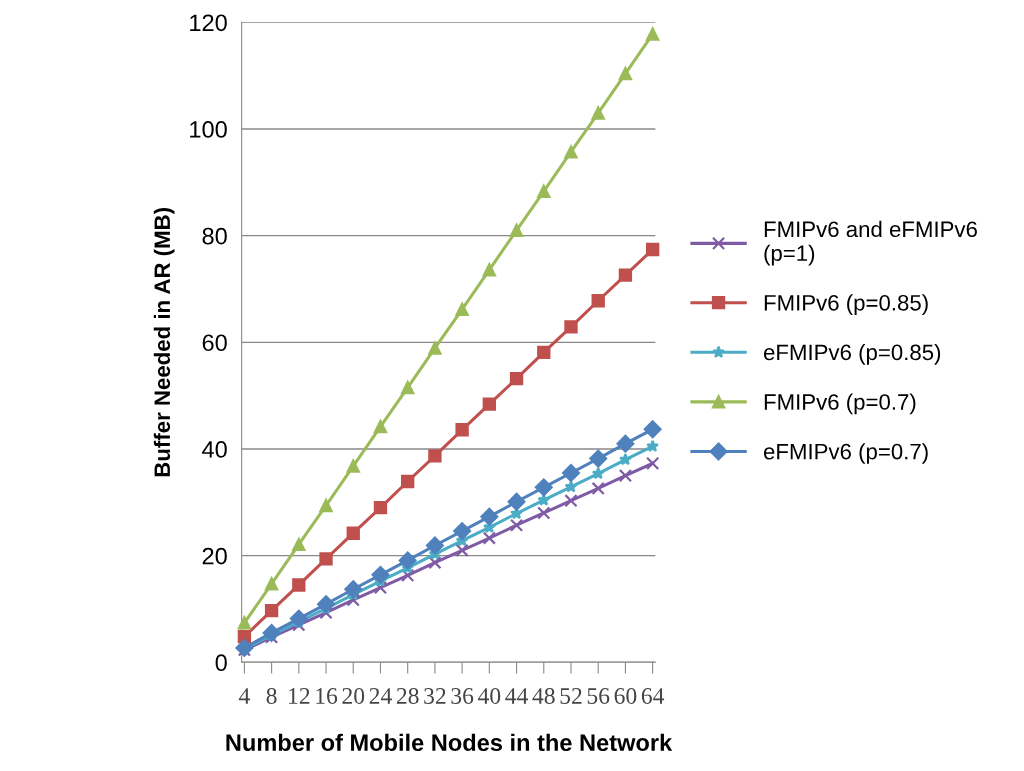 The width and height of the screenshot is (1024, 771). Describe the element at coordinates (462, 696) in the screenshot. I see `x-tick-label: 36` at that location.